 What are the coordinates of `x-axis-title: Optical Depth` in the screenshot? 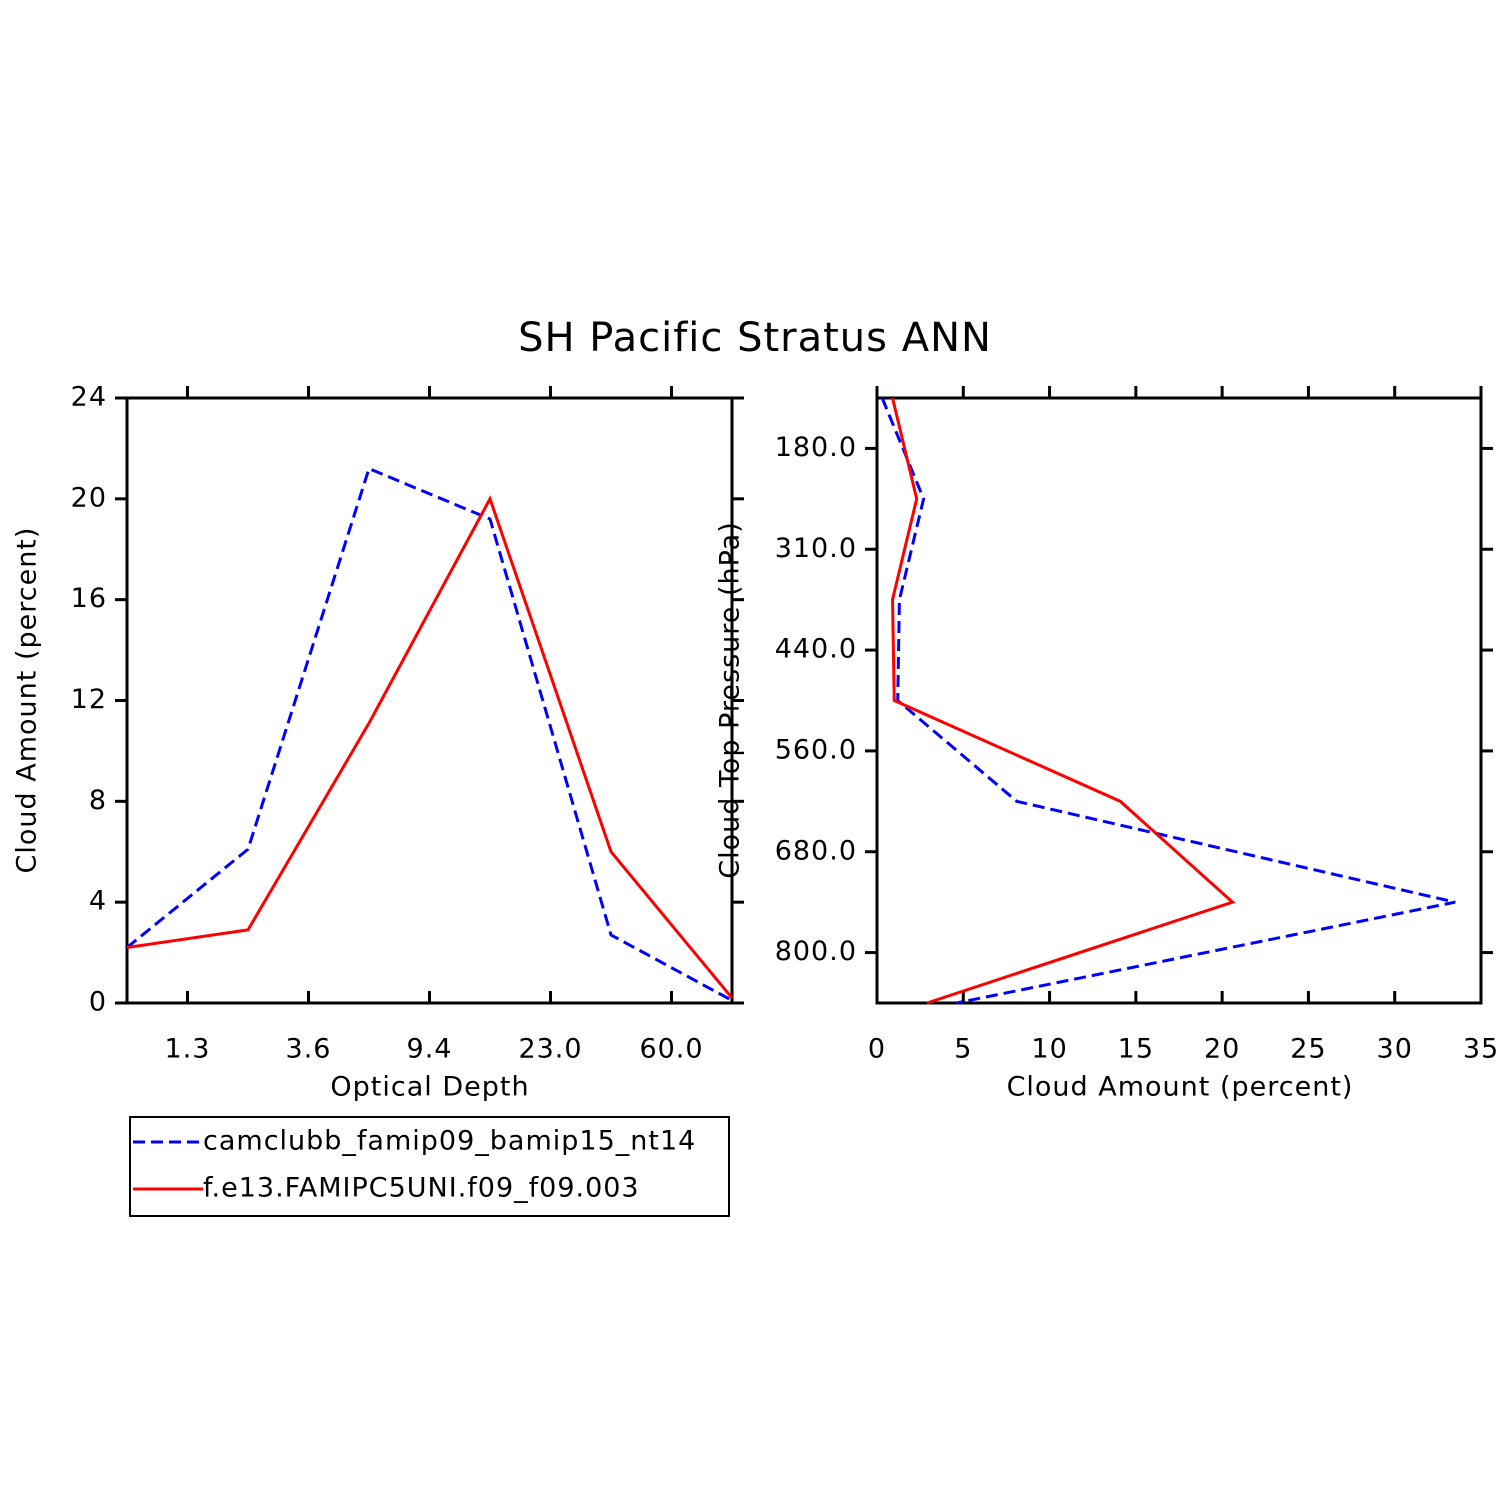 It's located at (429, 1087).